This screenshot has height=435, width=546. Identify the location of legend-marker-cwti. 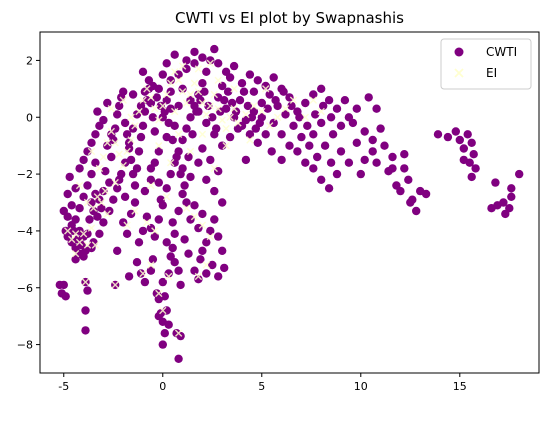
(459, 52).